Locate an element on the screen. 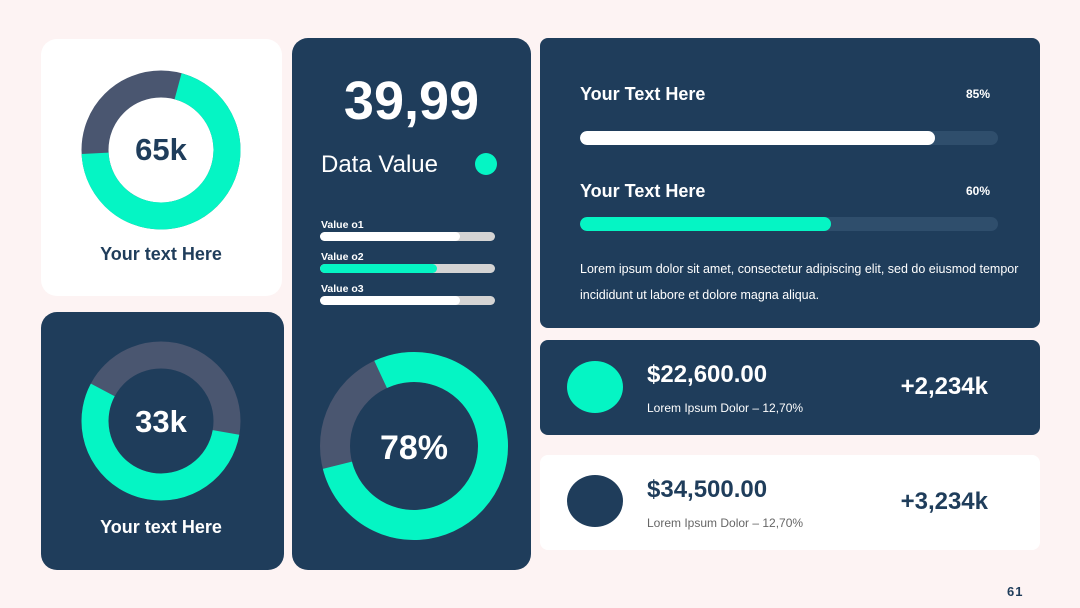 Image resolution: width=1080 pixels, height=608 pixels. amount: $34,500.00 is located at coordinates (707, 489).